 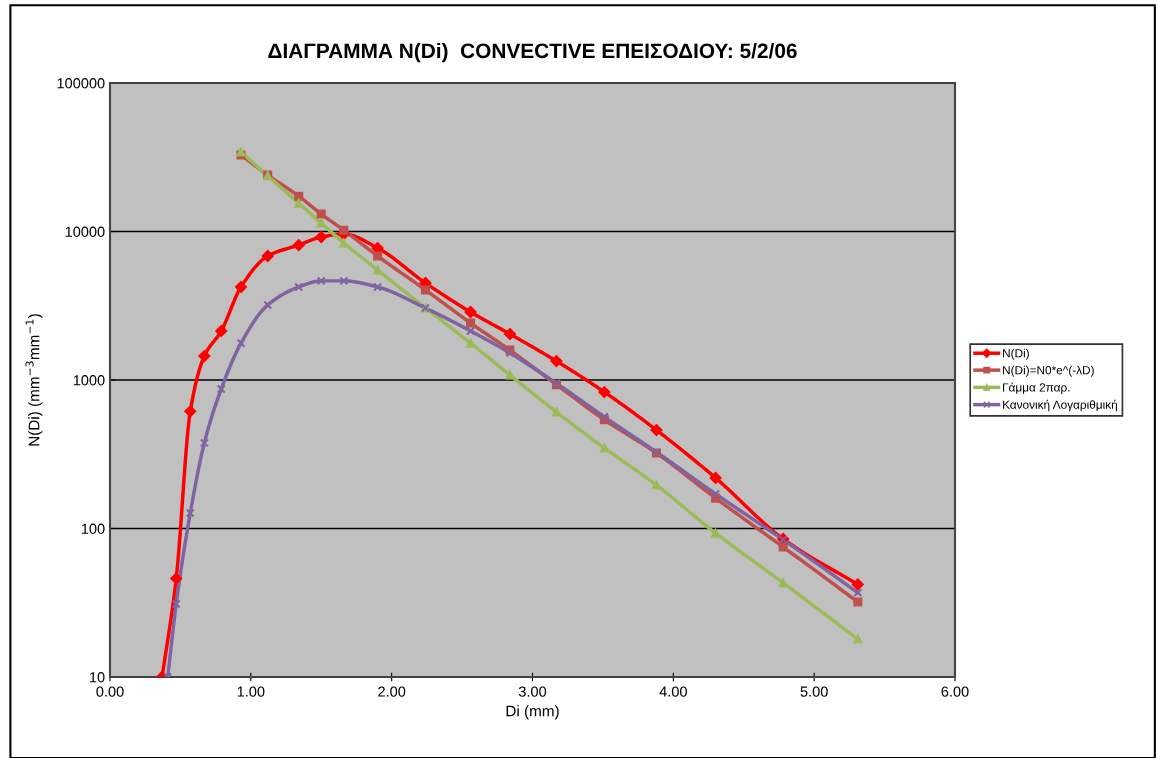 What do you see at coordinates (110, 691) in the screenshot?
I see `x-tick-label: 0.00` at bounding box center [110, 691].